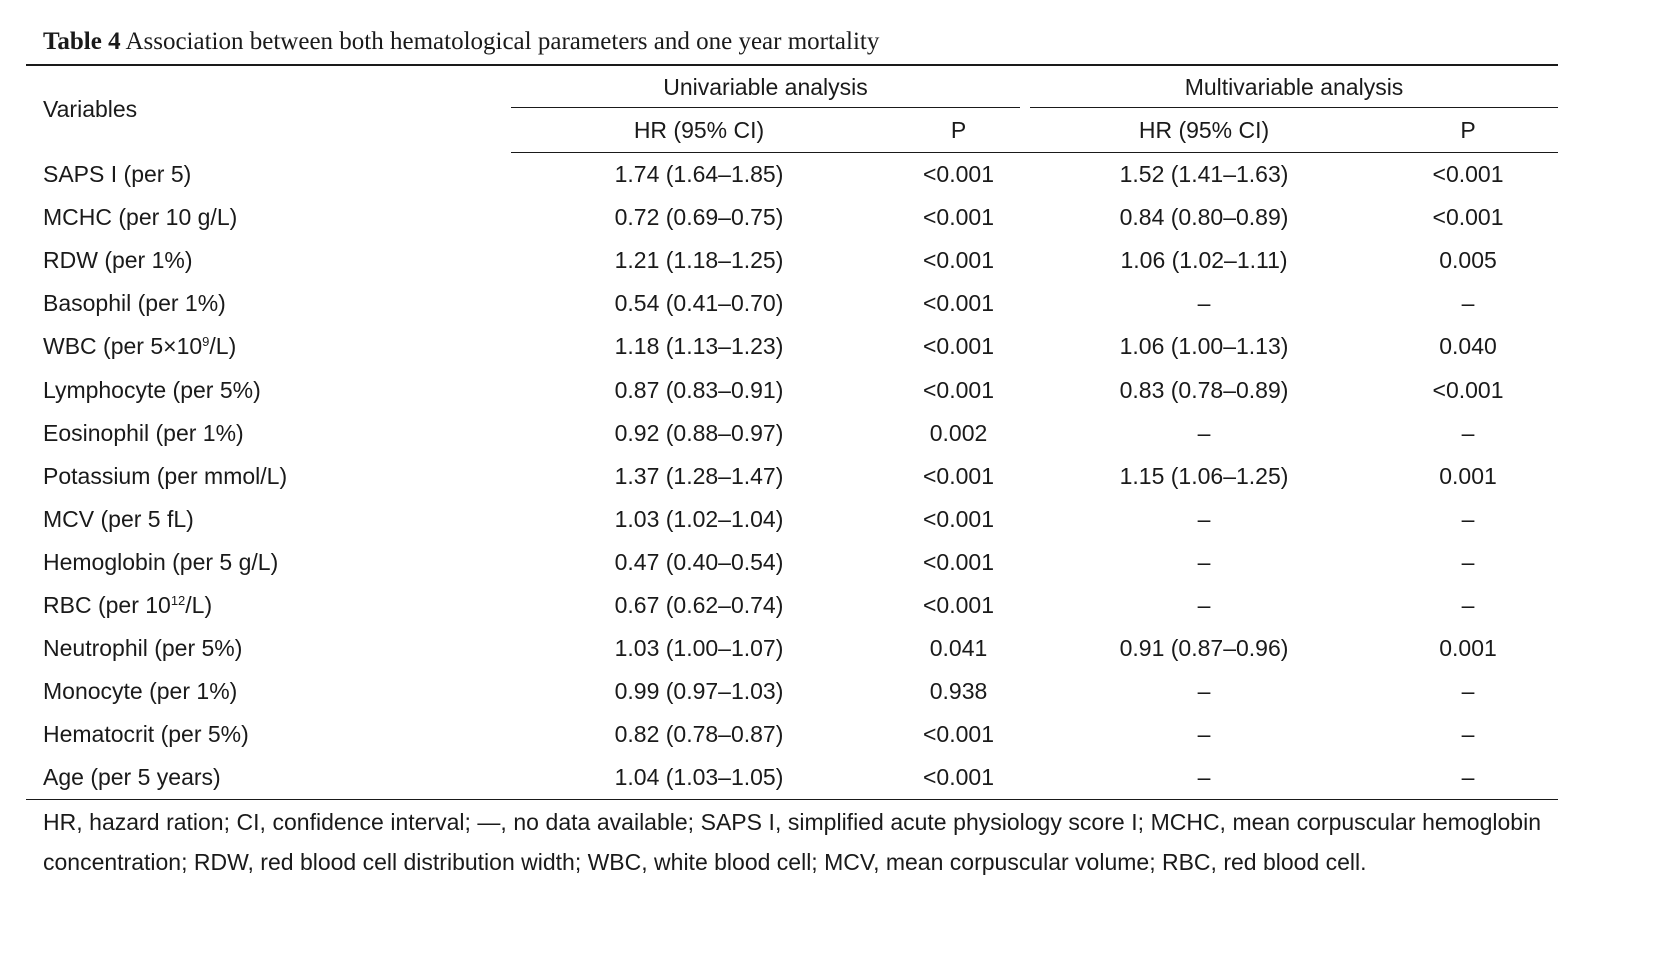  I want to click on cell-uni-hr: 1.21 (1.18–1.25), so click(699, 260).